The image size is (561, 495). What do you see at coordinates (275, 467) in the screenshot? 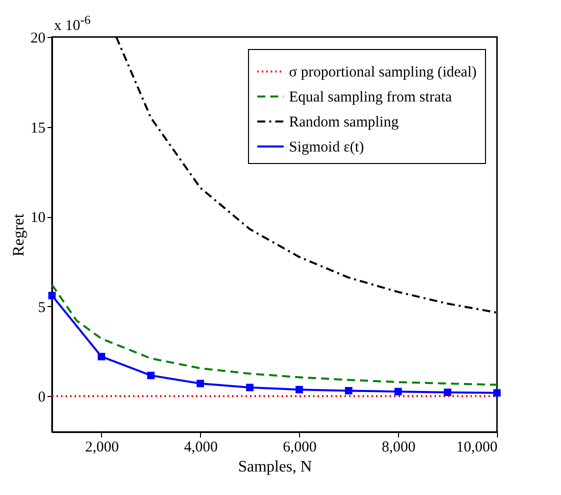
I see `x-axis-title: Samples, N` at bounding box center [275, 467].